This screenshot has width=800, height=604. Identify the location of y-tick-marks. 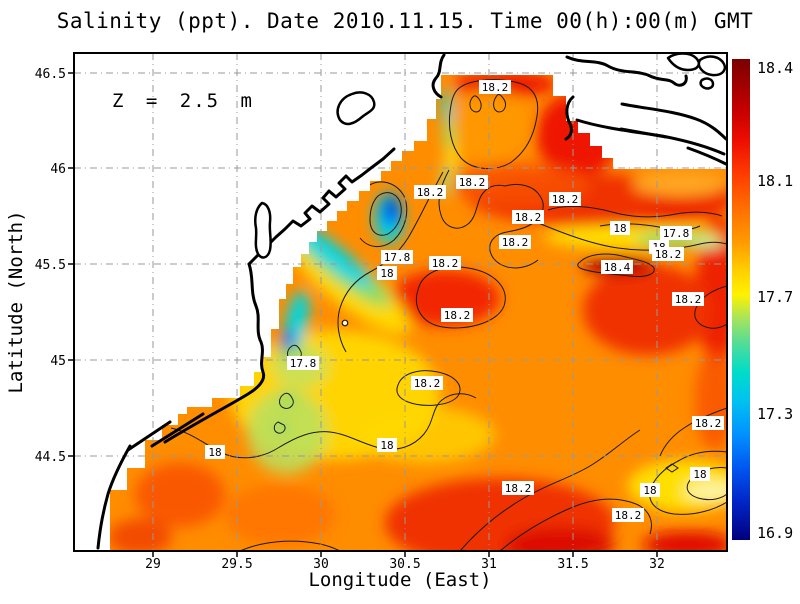
(71, 264).